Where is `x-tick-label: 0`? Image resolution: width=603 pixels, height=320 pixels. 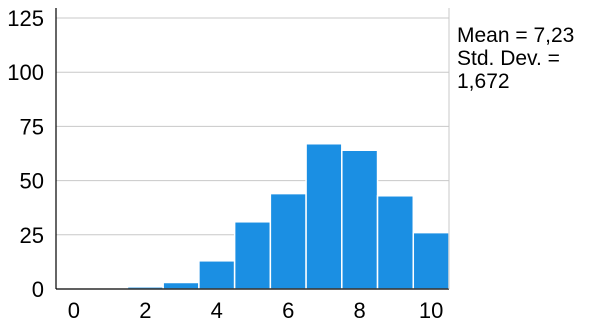 x-tick-label: 0 is located at coordinates (74, 309).